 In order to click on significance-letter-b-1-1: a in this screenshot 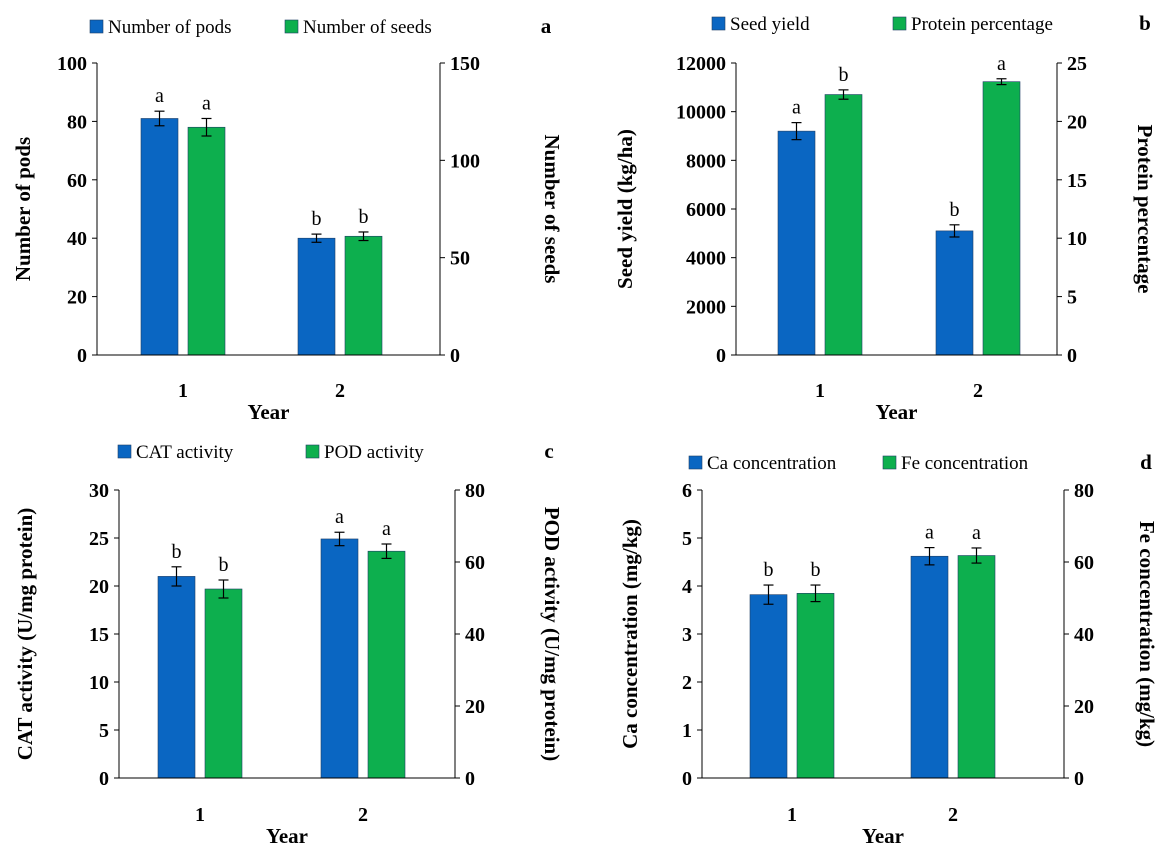, I will do `click(1001, 64)`.